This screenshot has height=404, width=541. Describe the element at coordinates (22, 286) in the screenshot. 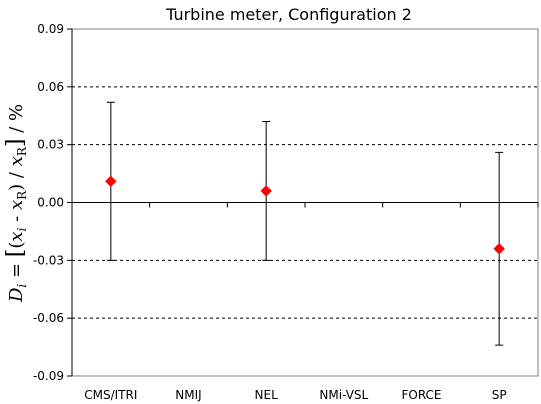

I see `ylabel-d-sub: i` at that location.